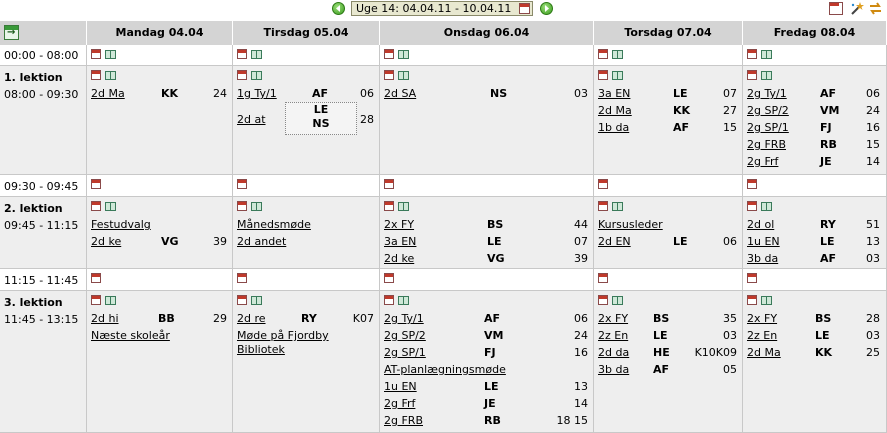  What do you see at coordinates (305, 318) in the screenshot?
I see `lesson-entry: 2d re RY K07` at bounding box center [305, 318].